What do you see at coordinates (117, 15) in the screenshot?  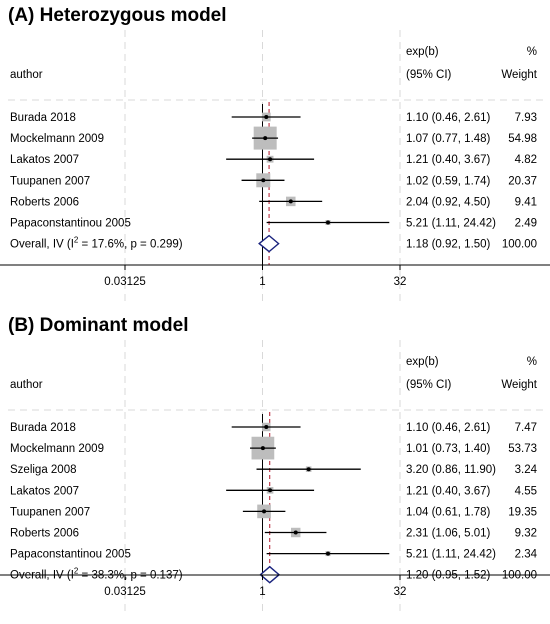 I see `panel-a-title: (A) Heterozygous model` at bounding box center [117, 15].